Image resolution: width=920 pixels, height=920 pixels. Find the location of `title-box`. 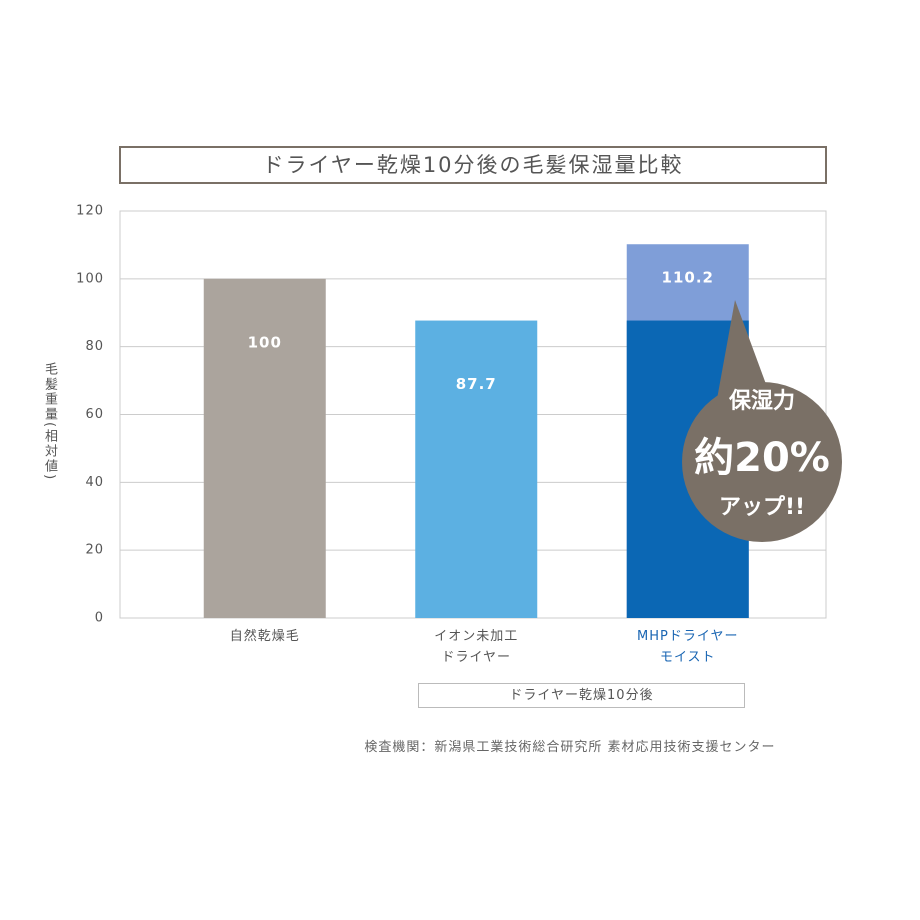

title-box is located at coordinates (473, 165).